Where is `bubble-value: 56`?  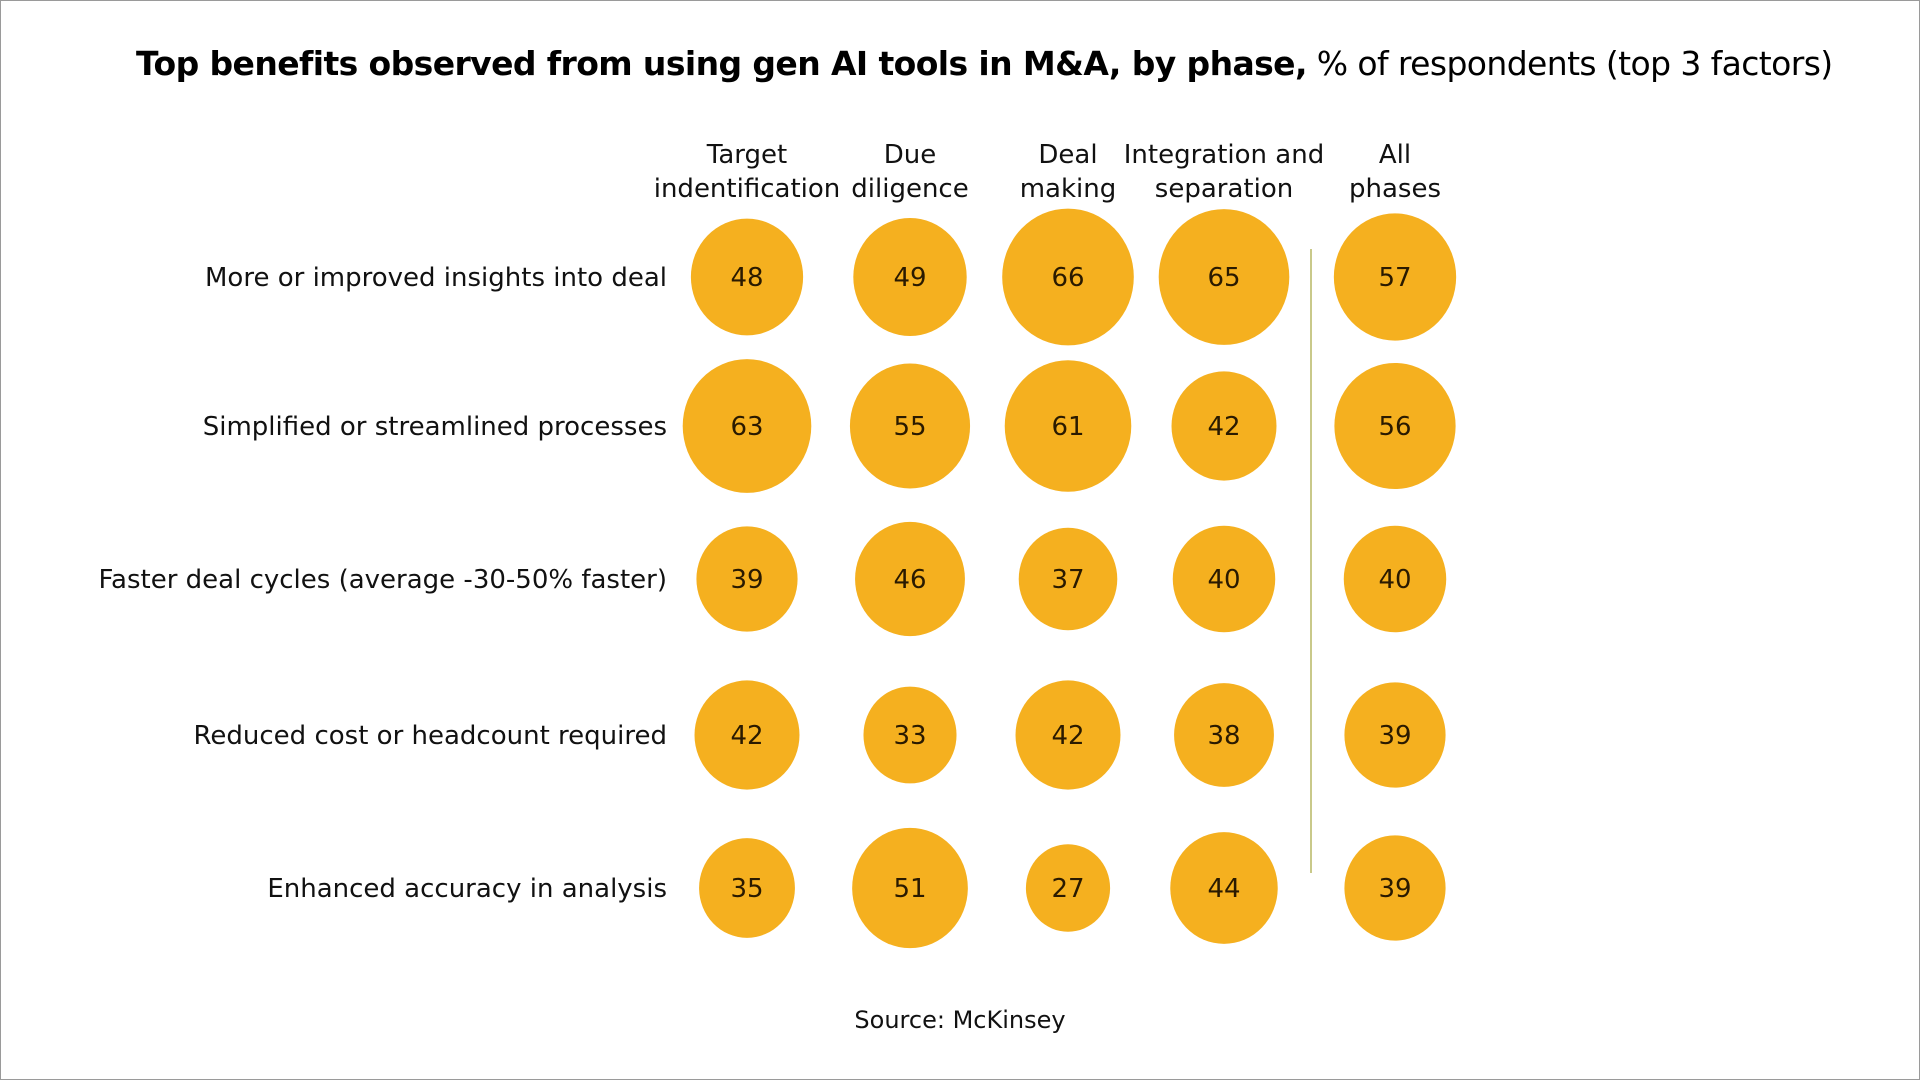
bubble-value: 56 is located at coordinates (1394, 427).